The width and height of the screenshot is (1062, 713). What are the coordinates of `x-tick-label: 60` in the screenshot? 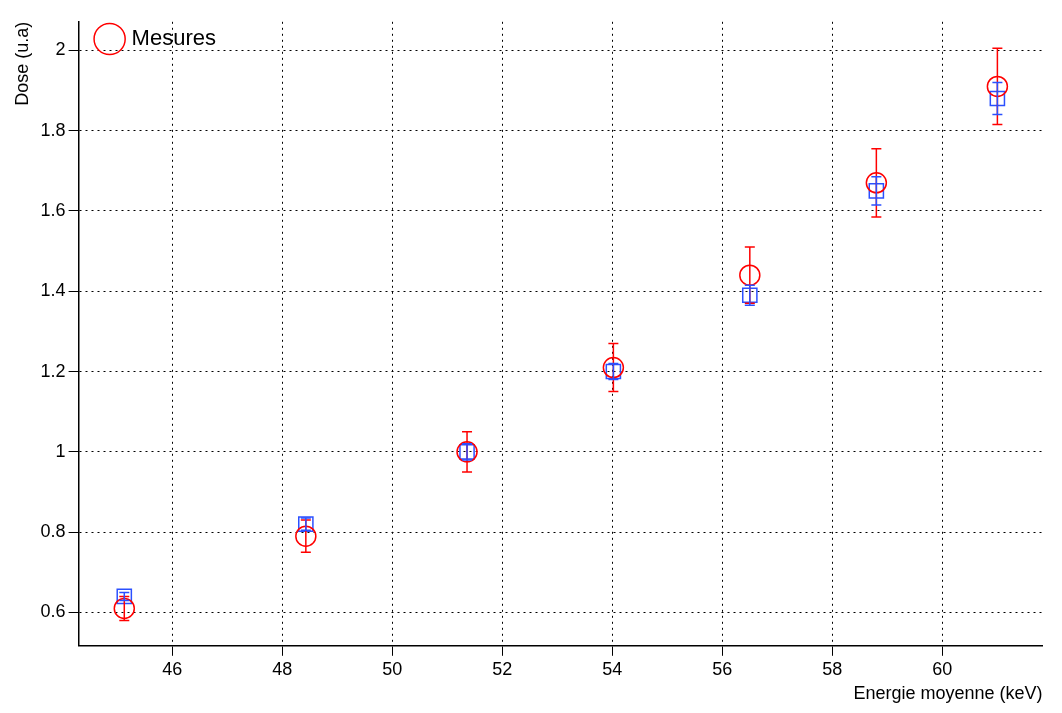 It's located at (942, 668).